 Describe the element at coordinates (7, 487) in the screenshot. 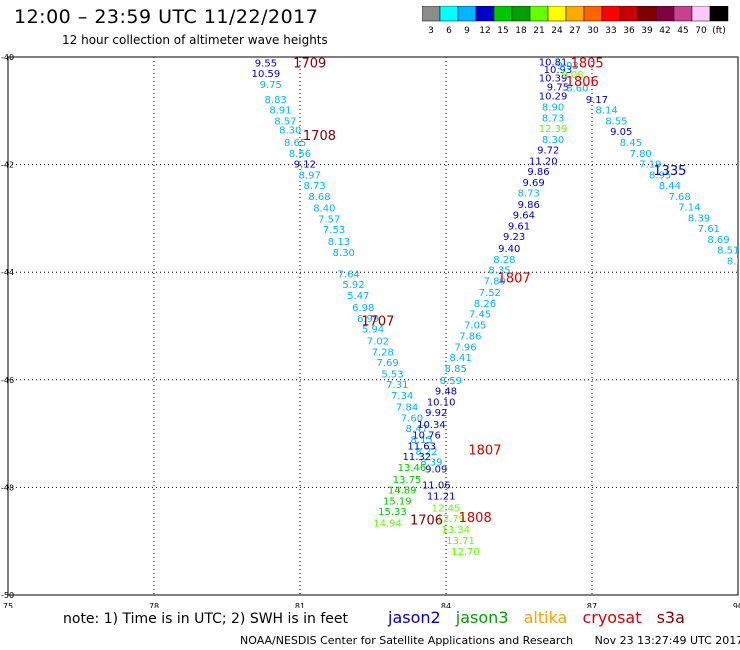

I see `y-tick-label: -48` at that location.